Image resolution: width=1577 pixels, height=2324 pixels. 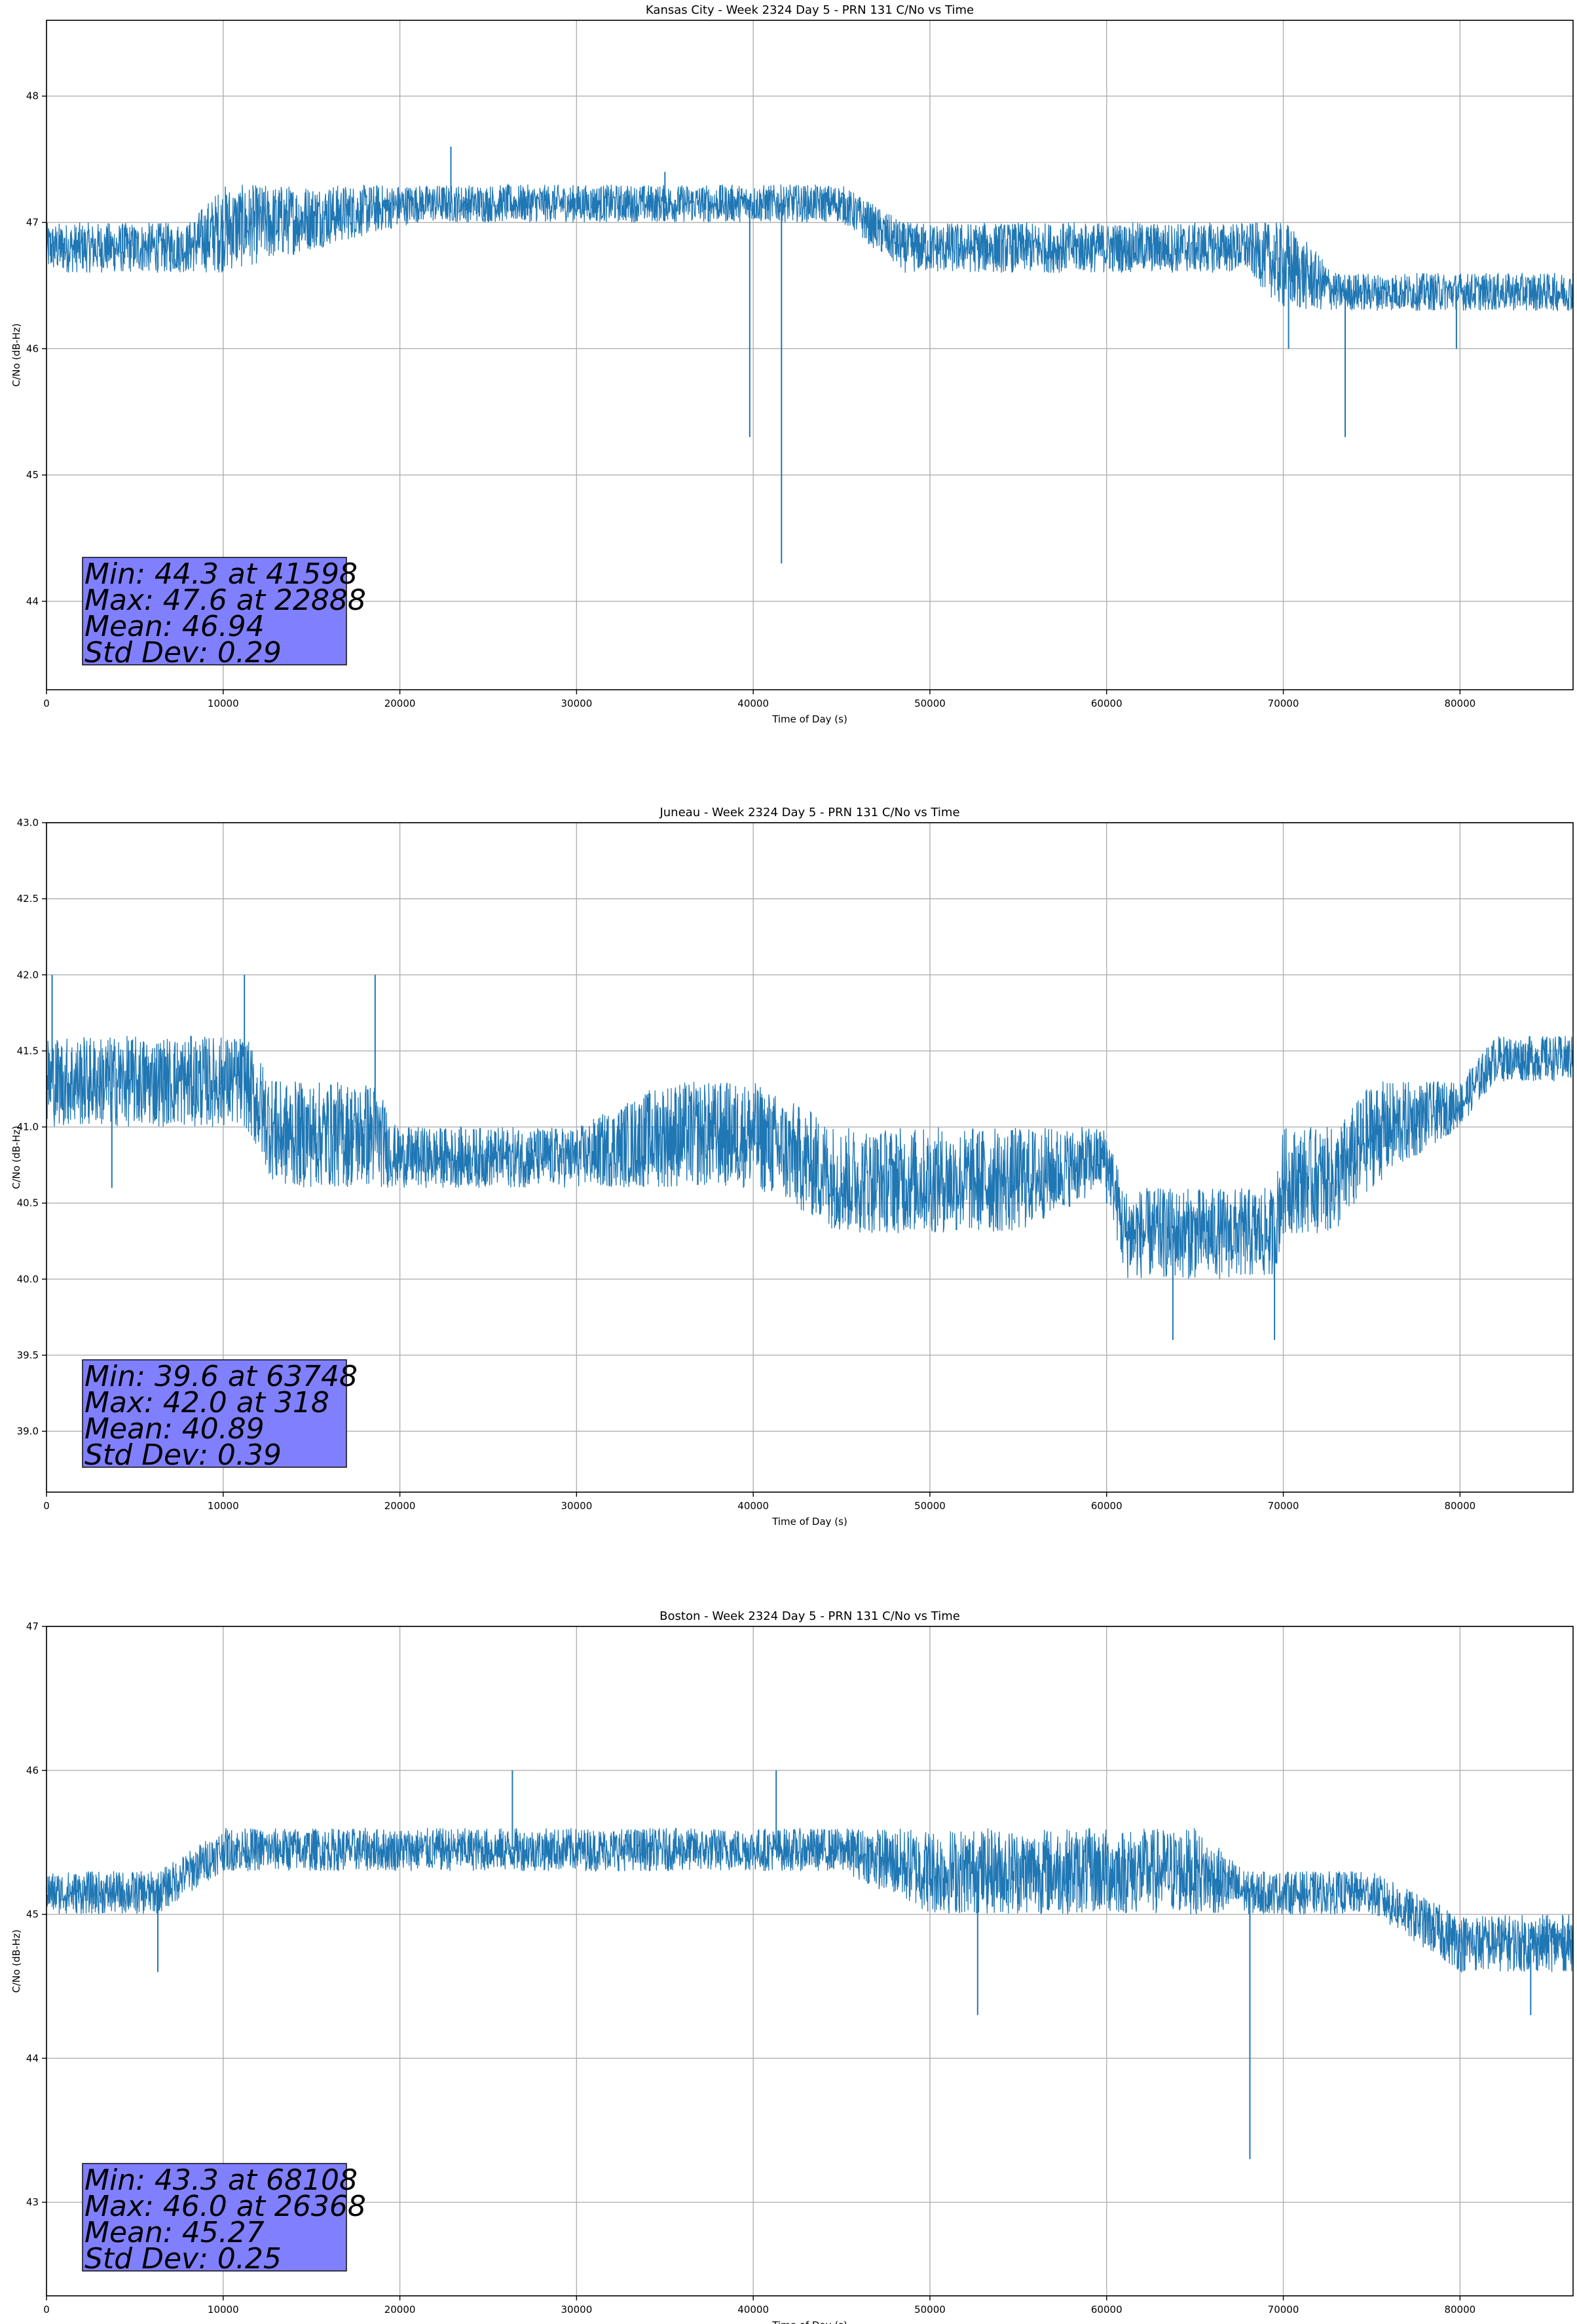 What do you see at coordinates (28, 1203) in the screenshot?
I see `y-tick-label: 40.5` at bounding box center [28, 1203].